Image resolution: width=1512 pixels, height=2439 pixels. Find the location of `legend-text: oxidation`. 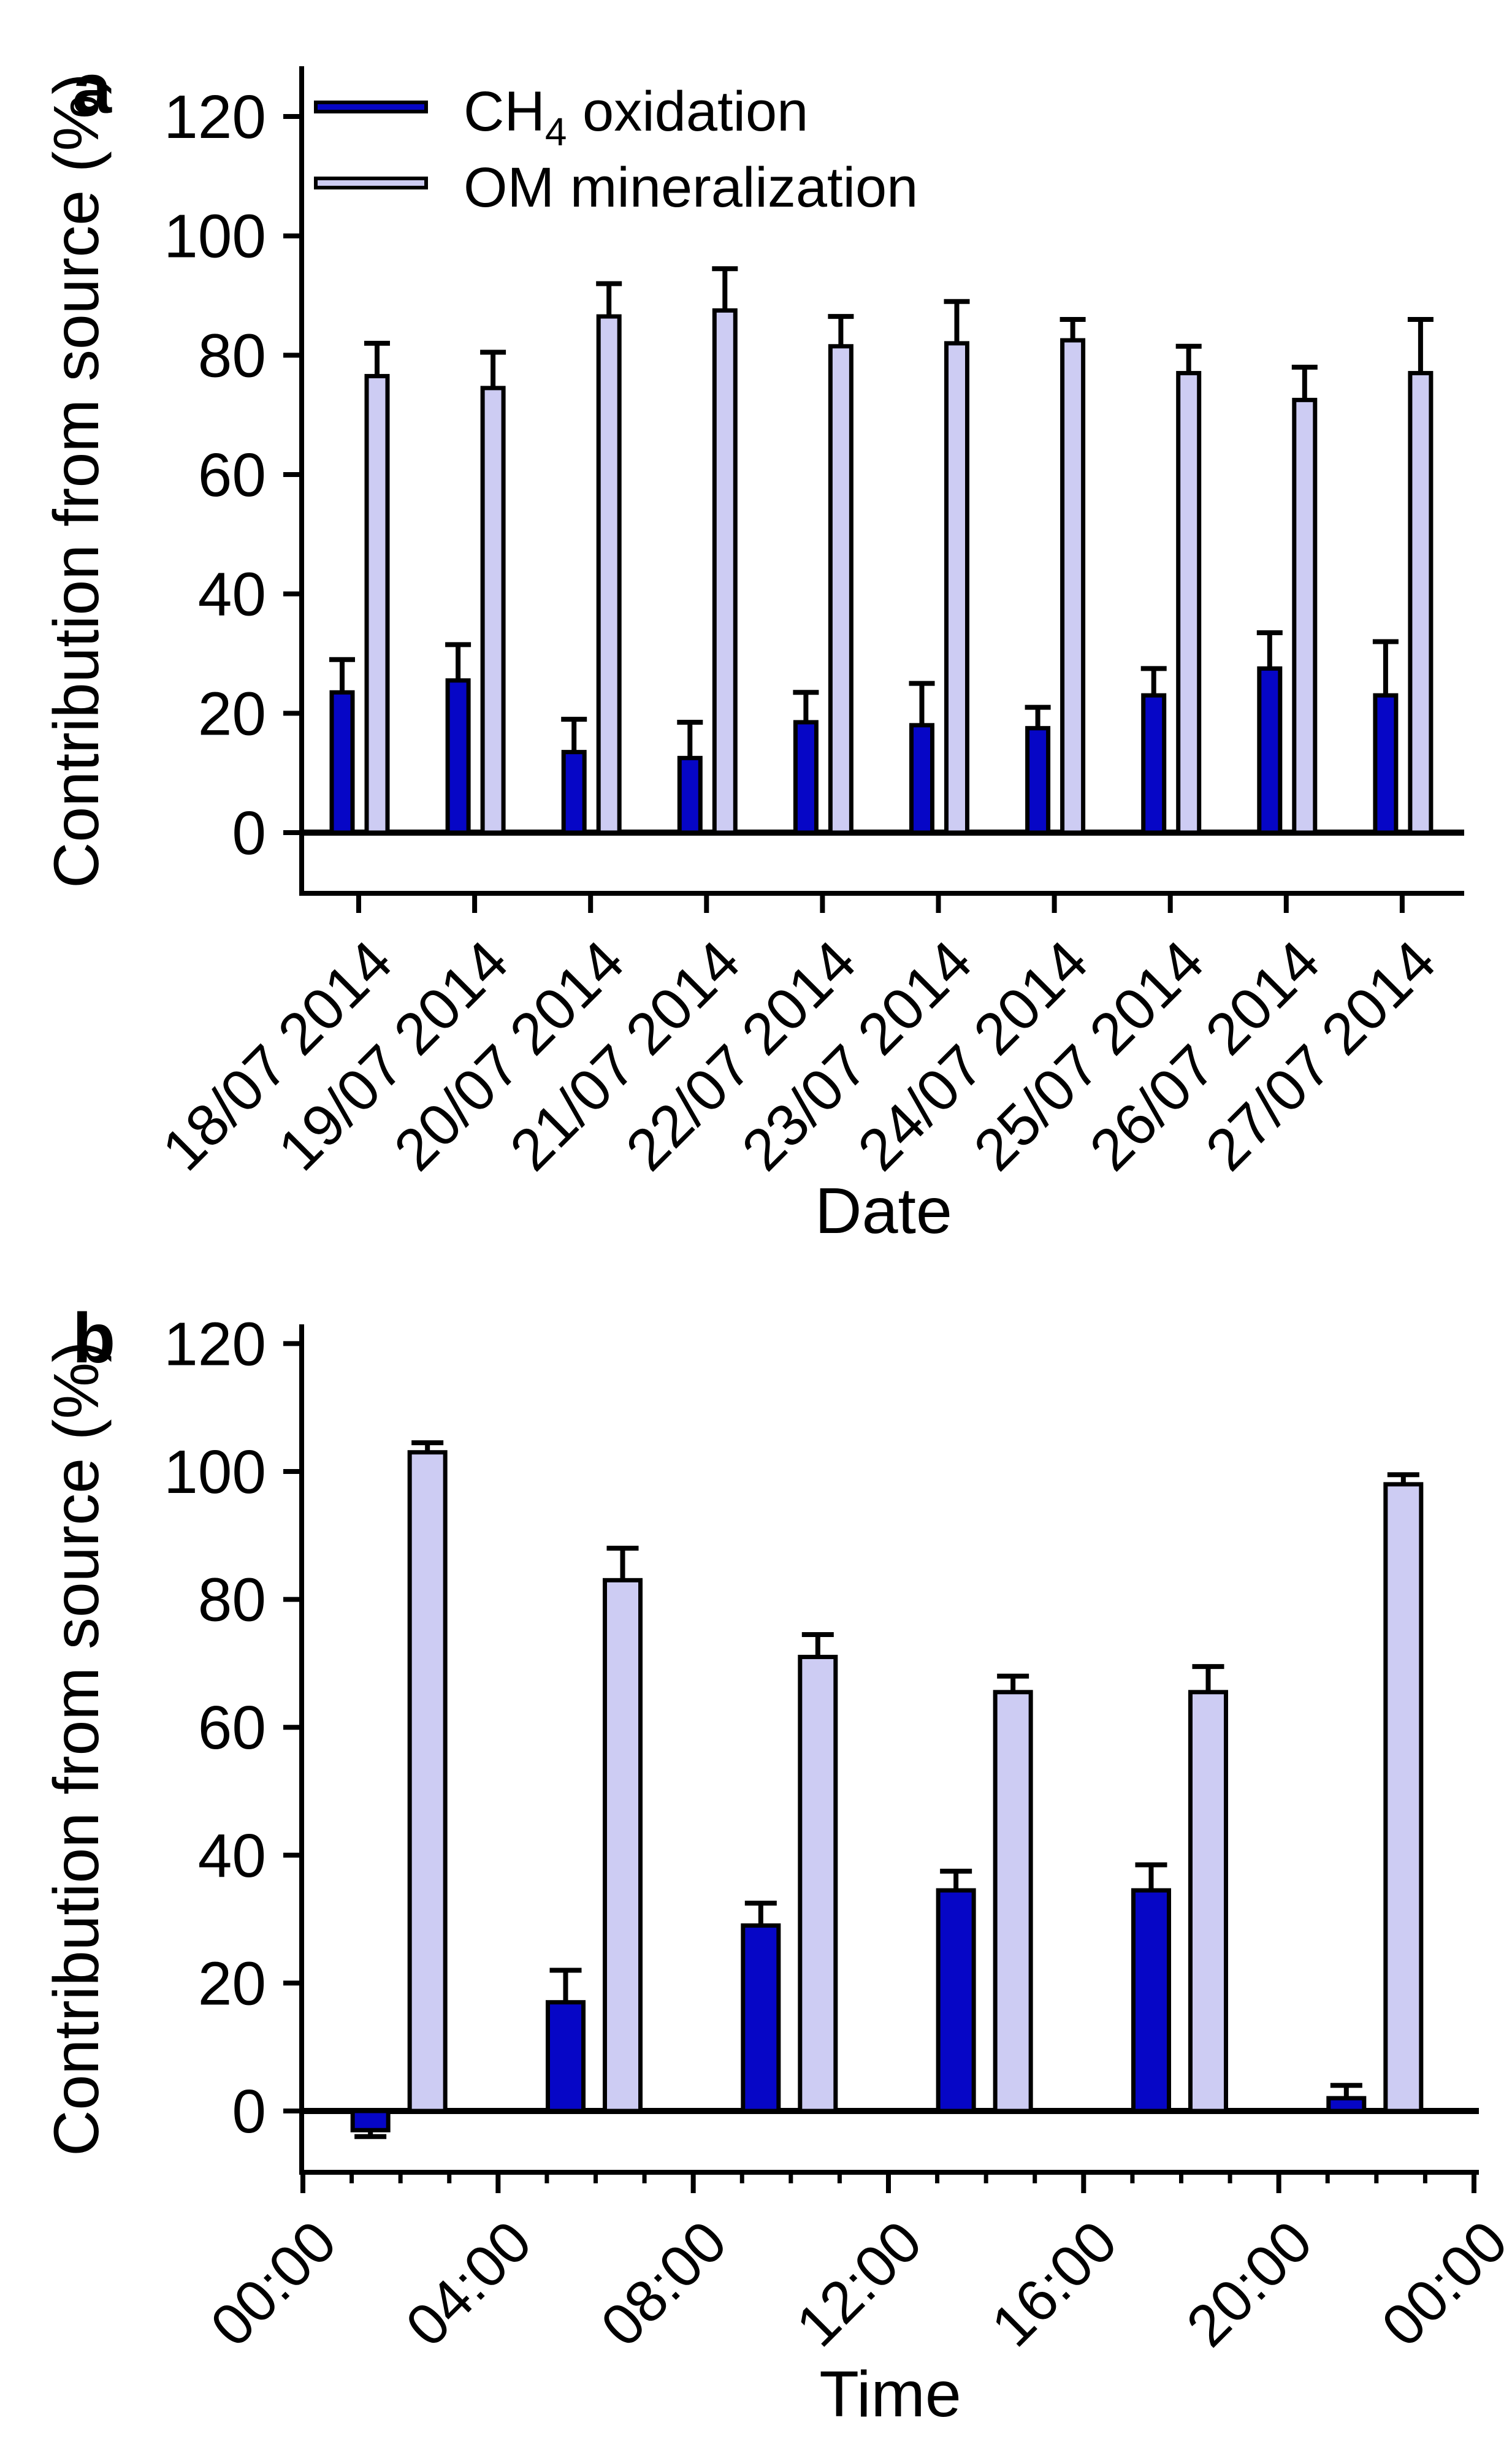

legend-text: oxidation is located at coordinates (688, 112).